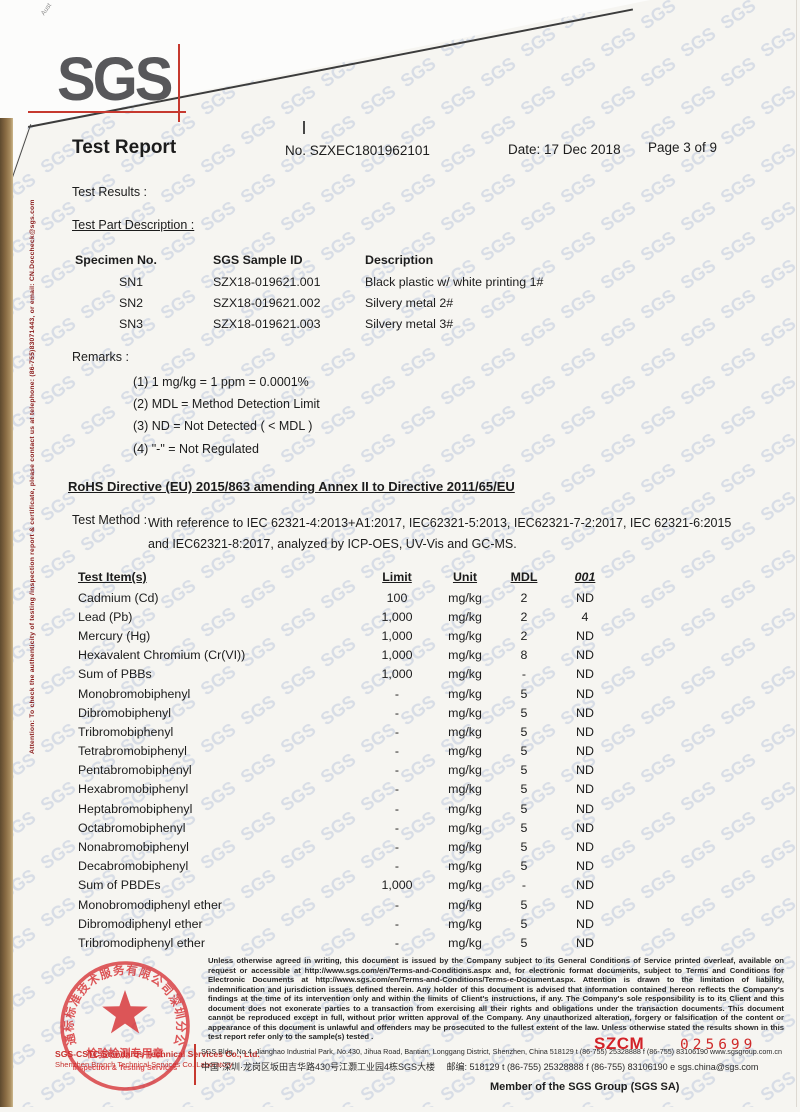 The height and width of the screenshot is (1112, 800). Describe the element at coordinates (118, 597) in the screenshot. I see `test-item-cell: Cadmium (Cd)` at that location.